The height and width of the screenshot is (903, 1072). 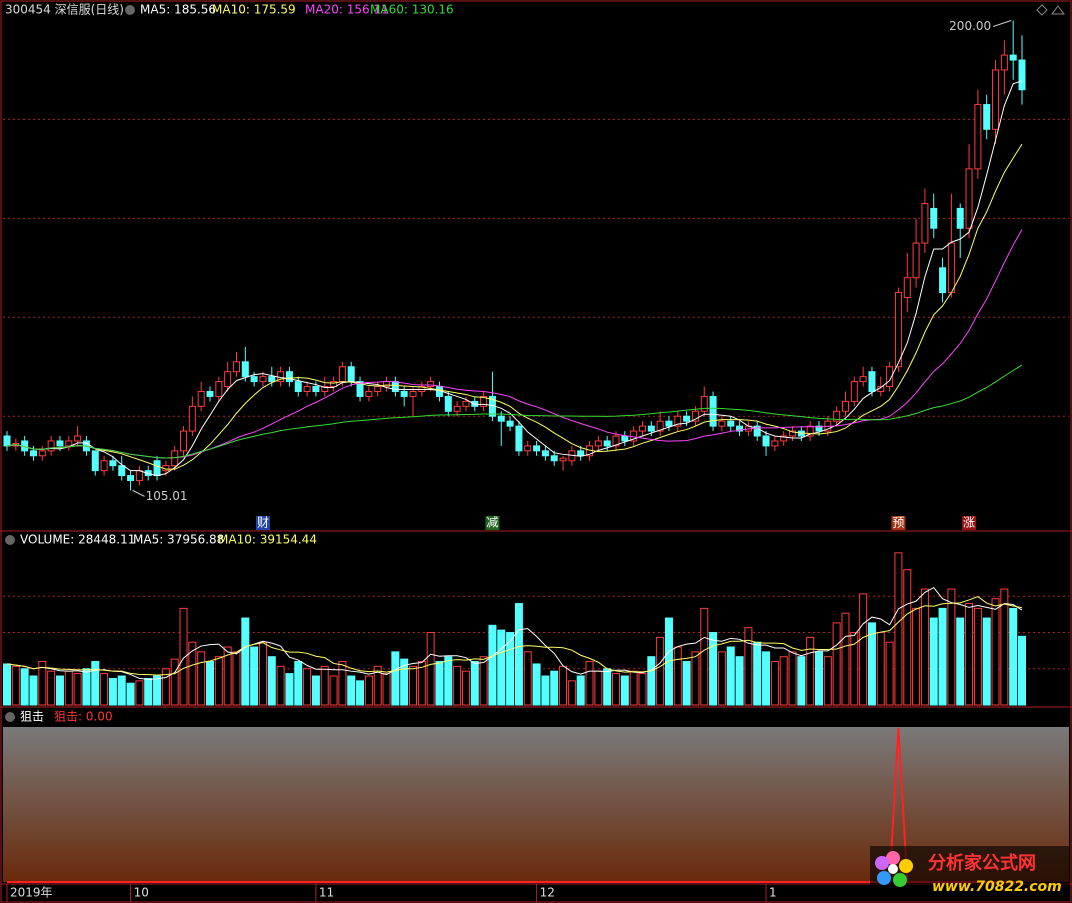 I want to click on x-tick-label: 2019年, so click(x=31, y=893).